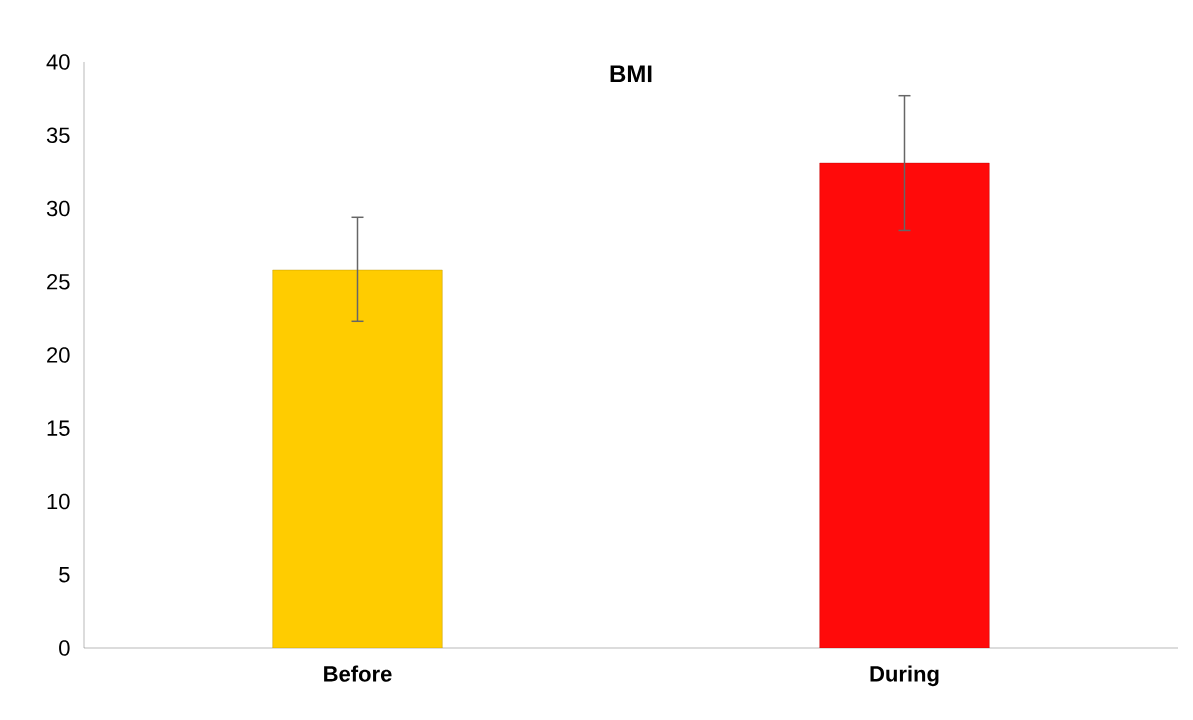 Image resolution: width=1193 pixels, height=720 pixels. What do you see at coordinates (631, 74) in the screenshot?
I see `chart-title: BMI` at bounding box center [631, 74].